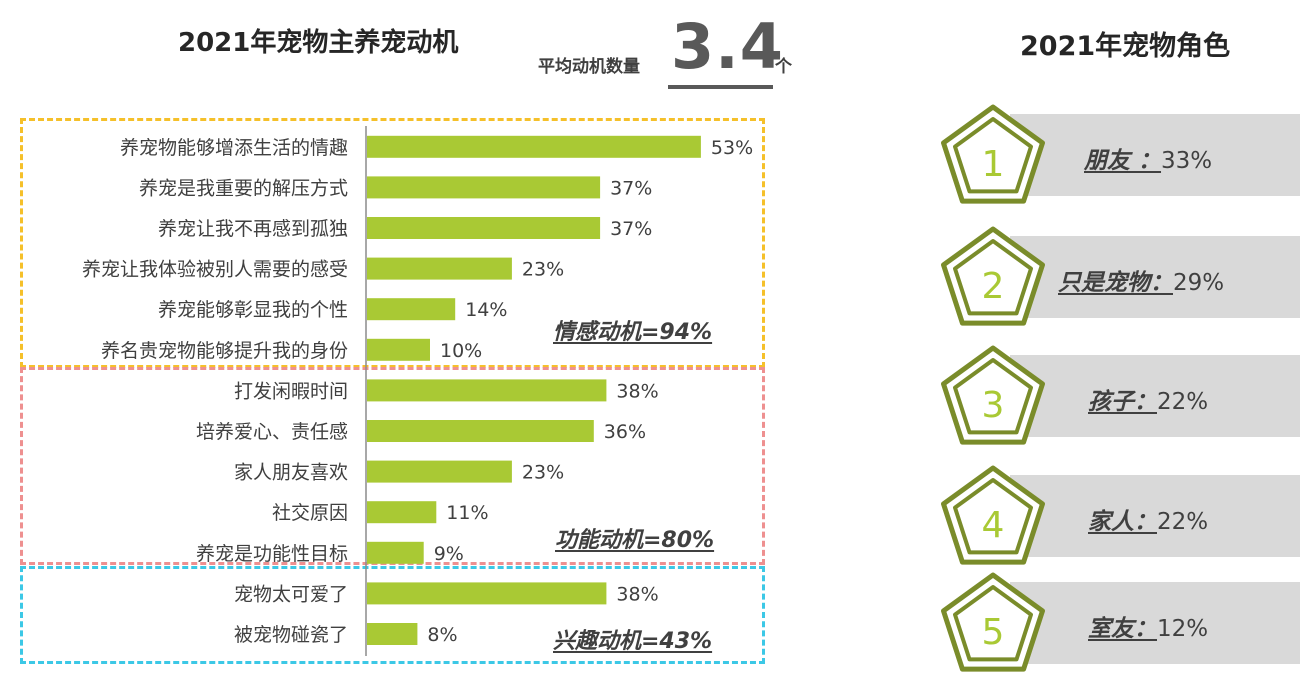 The width and height of the screenshot is (1313, 676). Describe the element at coordinates (486, 310) in the screenshot. I see `value-label: 14%` at that location.